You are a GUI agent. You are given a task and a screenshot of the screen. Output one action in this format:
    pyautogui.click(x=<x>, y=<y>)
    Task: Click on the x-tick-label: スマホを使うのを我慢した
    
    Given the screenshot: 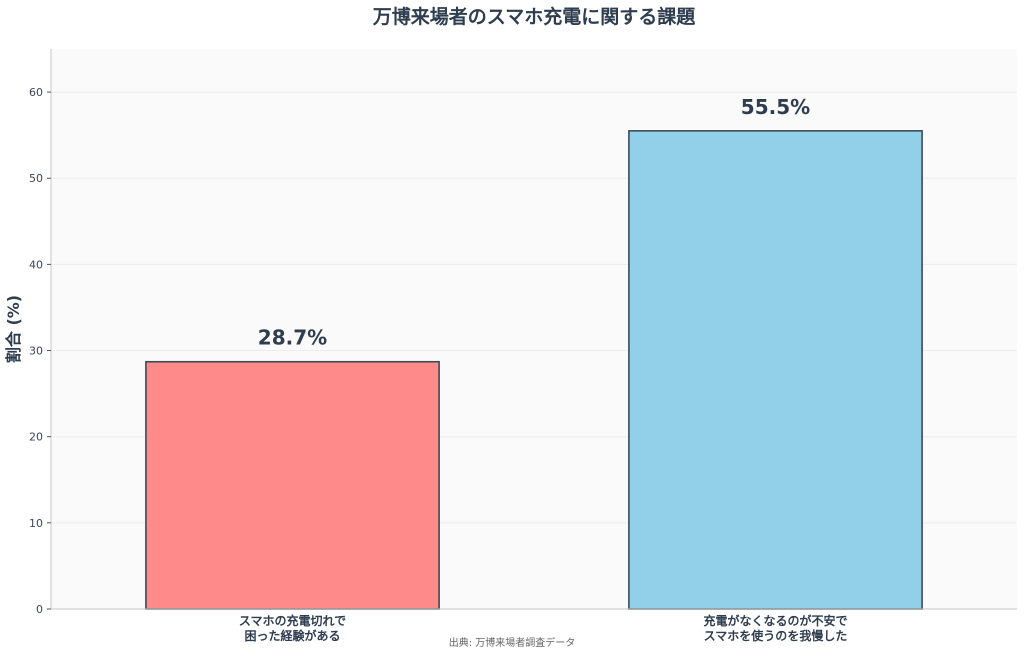 What is the action you would take?
    pyautogui.click(x=776, y=635)
    